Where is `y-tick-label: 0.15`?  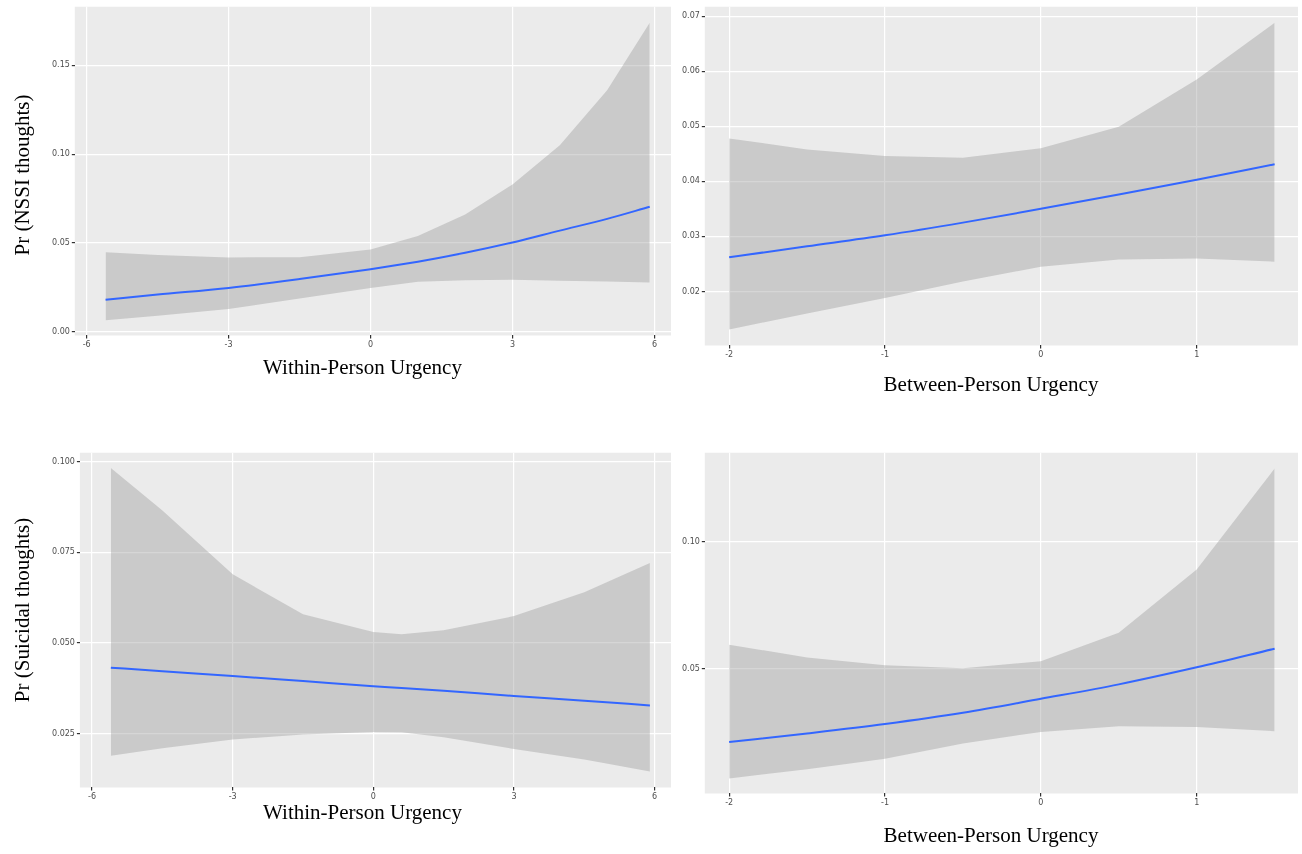
y-tick-label: 0.15 is located at coordinates (61, 65).